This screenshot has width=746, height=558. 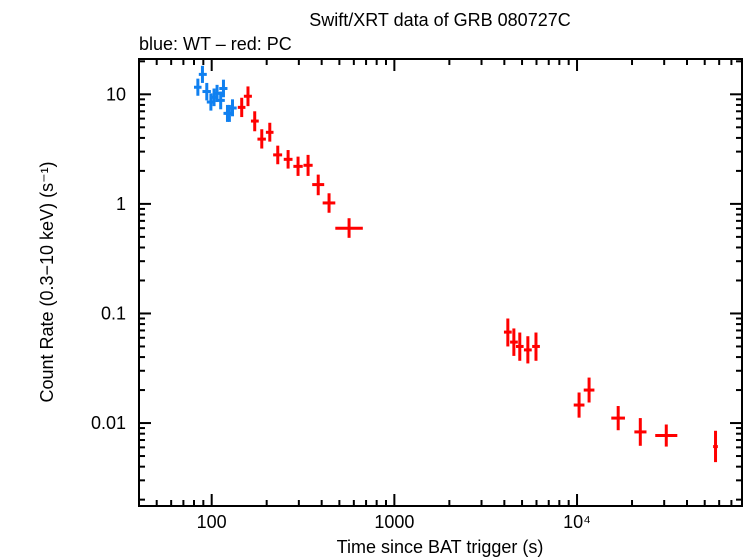 What do you see at coordinates (394, 522) in the screenshot?
I see `x-tick-label: 1000` at bounding box center [394, 522].